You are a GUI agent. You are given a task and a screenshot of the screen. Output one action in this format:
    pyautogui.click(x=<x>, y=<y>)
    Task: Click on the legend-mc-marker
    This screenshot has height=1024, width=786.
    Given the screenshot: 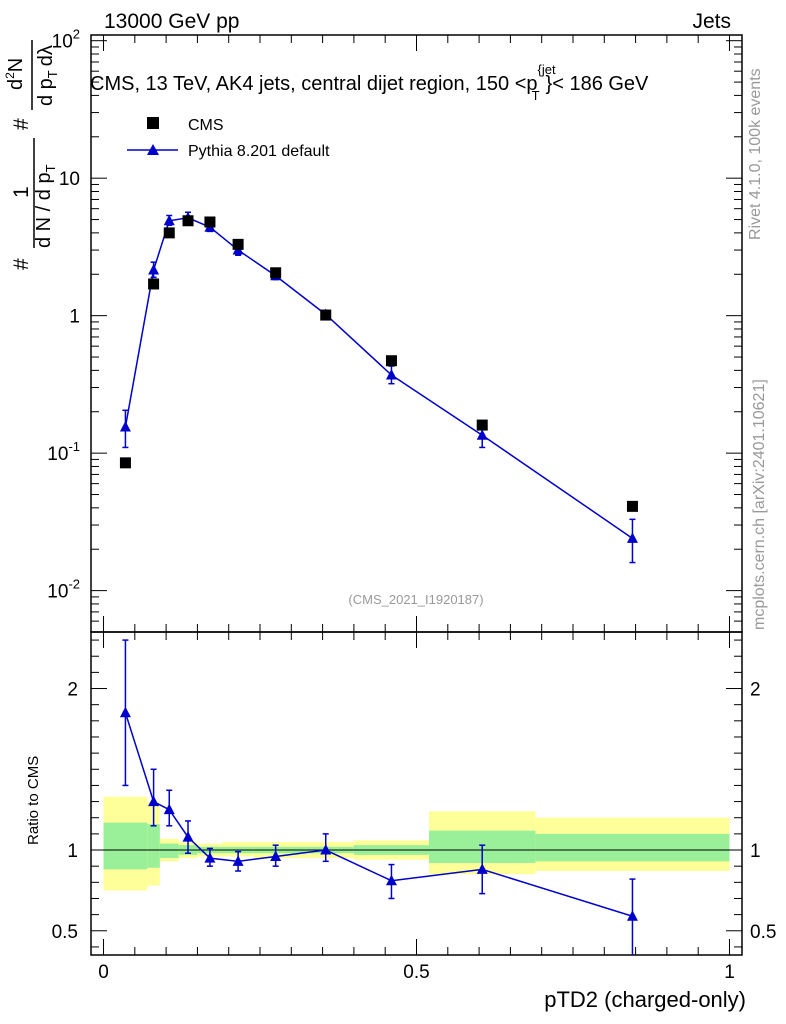 What is the action you would take?
    pyautogui.click(x=153, y=149)
    